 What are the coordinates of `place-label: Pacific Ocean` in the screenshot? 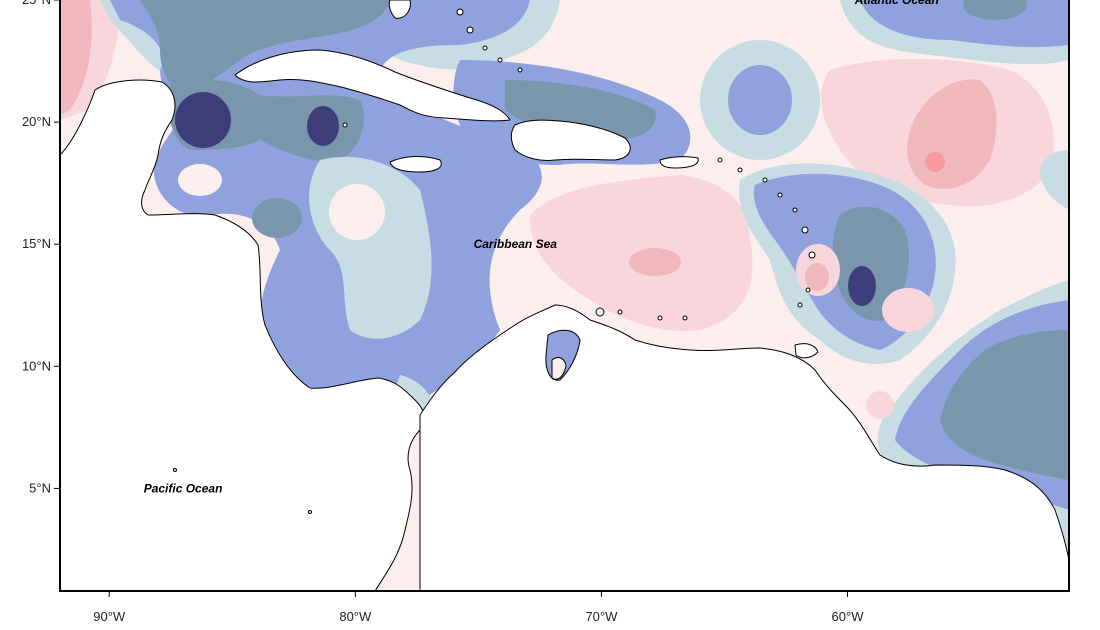 It's located at (183, 488).